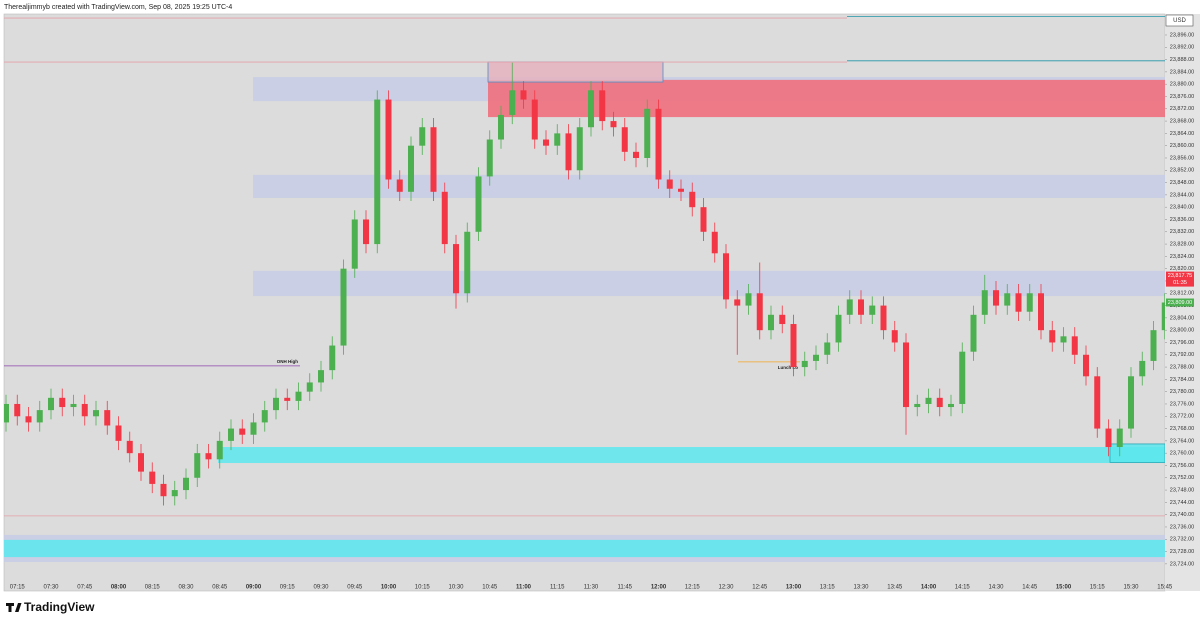 The image size is (1200, 628). Describe the element at coordinates (14, 607) in the screenshot. I see `logo-icon` at that location.